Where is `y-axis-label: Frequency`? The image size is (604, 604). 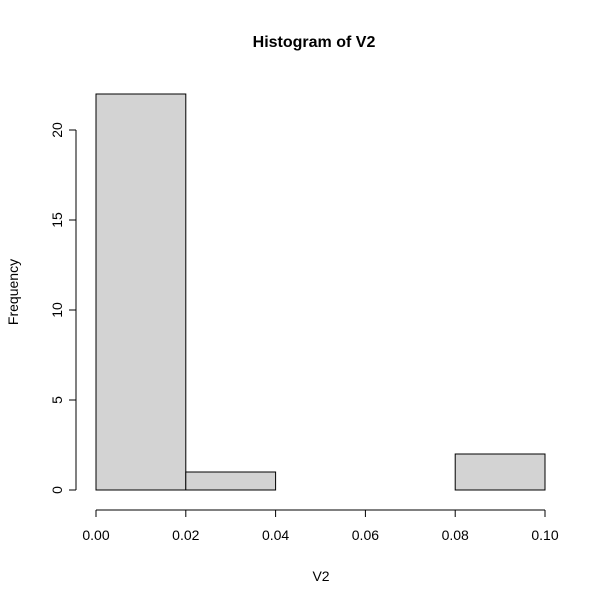 y-axis-label: Frequency is located at coordinates (13, 292).